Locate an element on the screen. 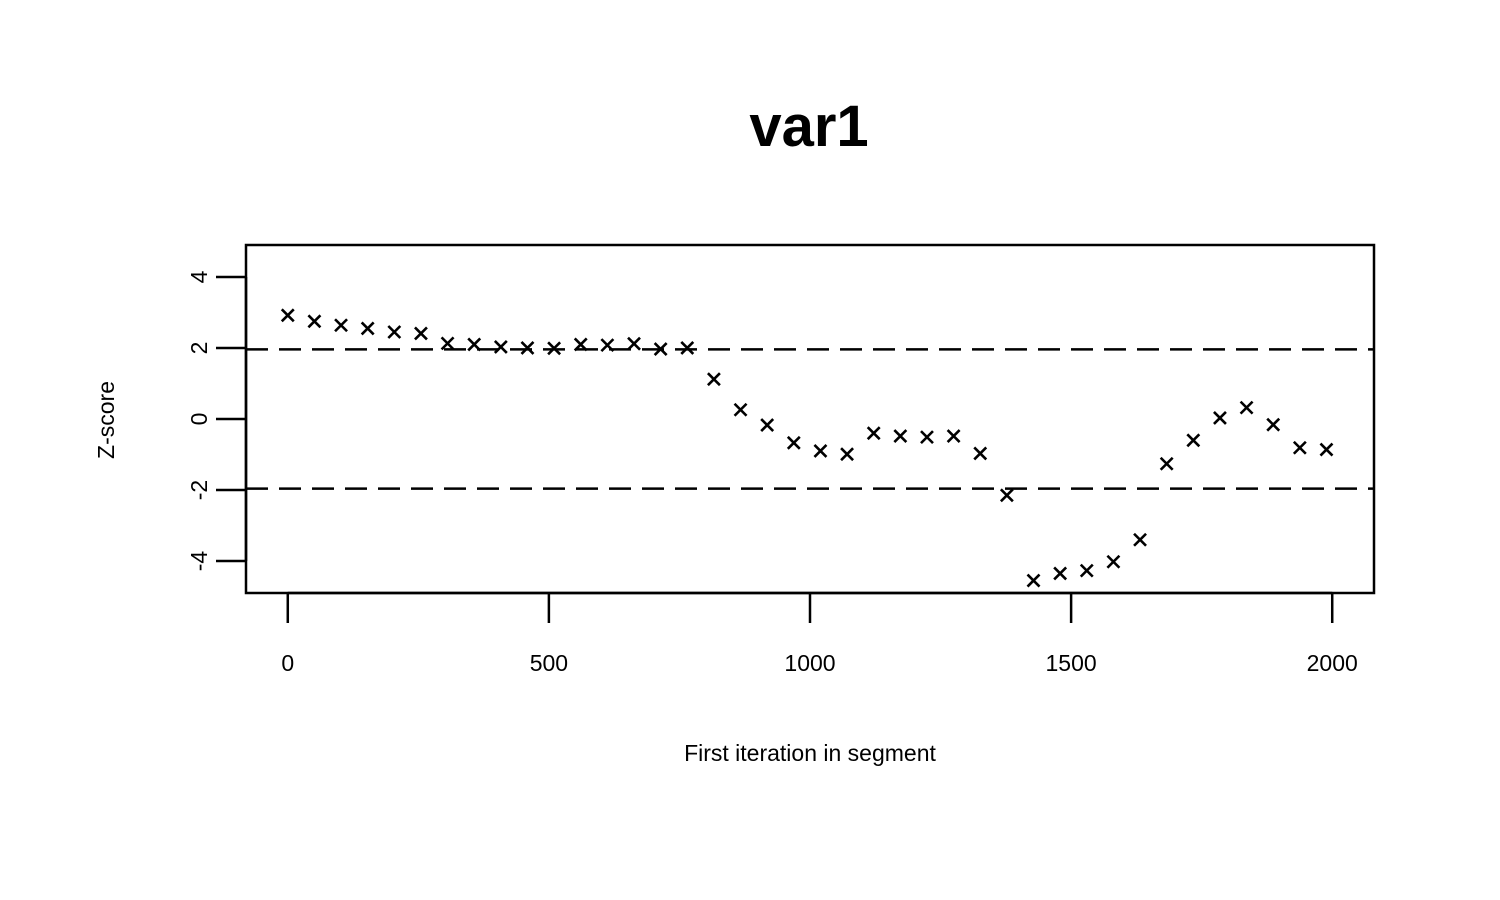 This screenshot has width=1500, height=900. x-axis-label: First iteration in segment is located at coordinates (810, 753).